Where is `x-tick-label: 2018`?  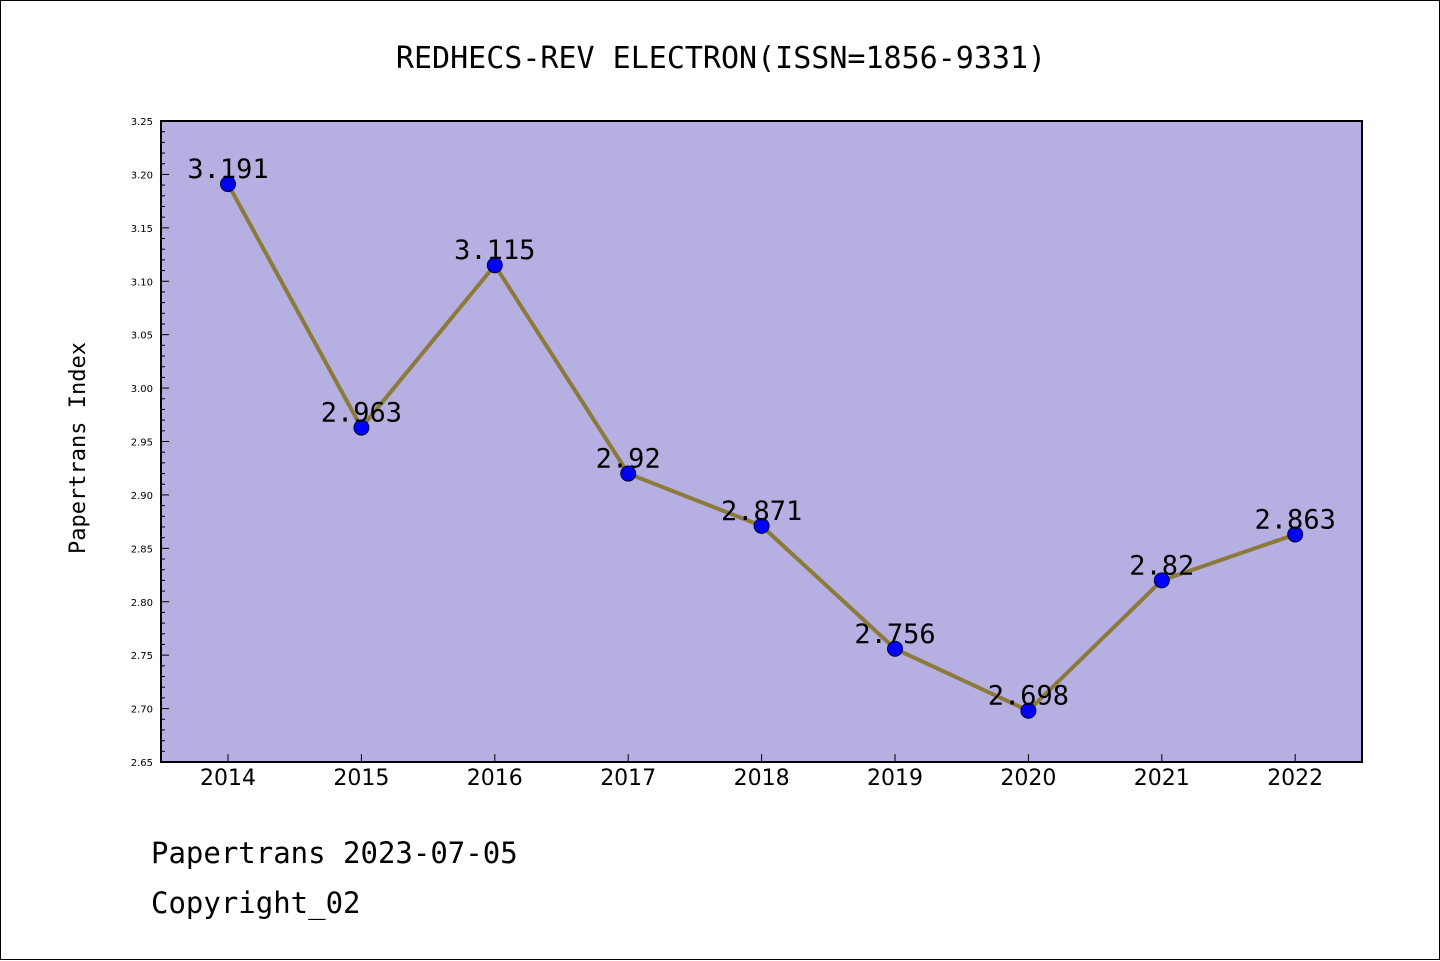 x-tick-label: 2018 is located at coordinates (762, 778).